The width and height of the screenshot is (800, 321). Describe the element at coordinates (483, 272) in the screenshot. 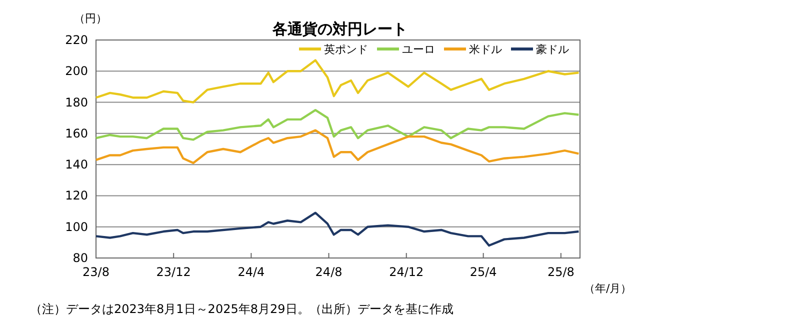

I see `x-tick-label: 25/4` at that location.